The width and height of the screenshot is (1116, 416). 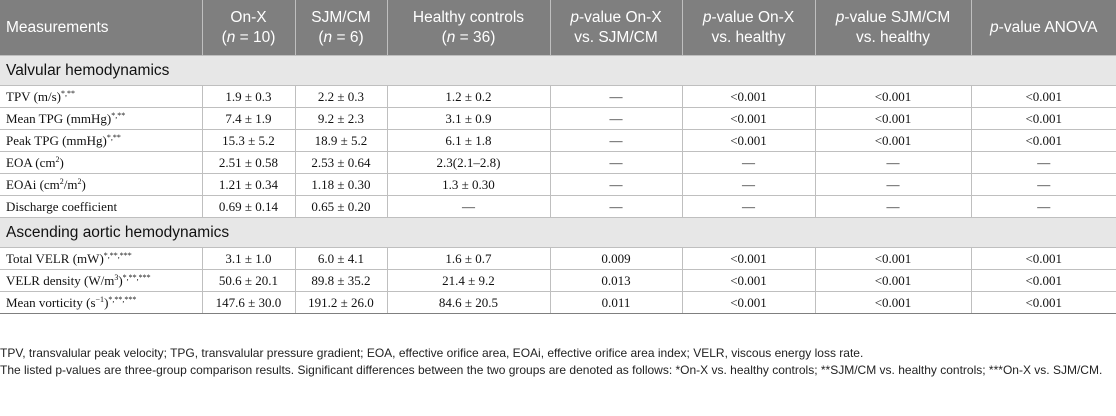 I want to click on row-label: Discharge coefficient, so click(x=101, y=206).